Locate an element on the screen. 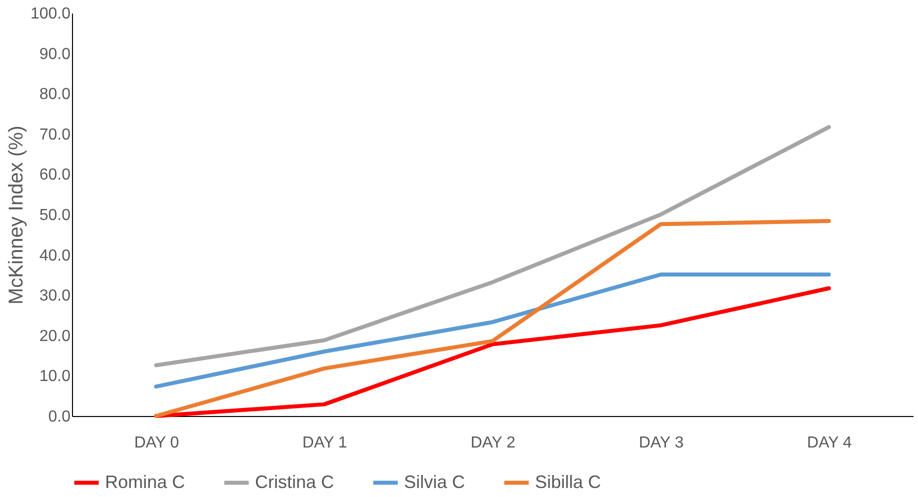  x-tick-label: DAY 2 is located at coordinates (493, 443).